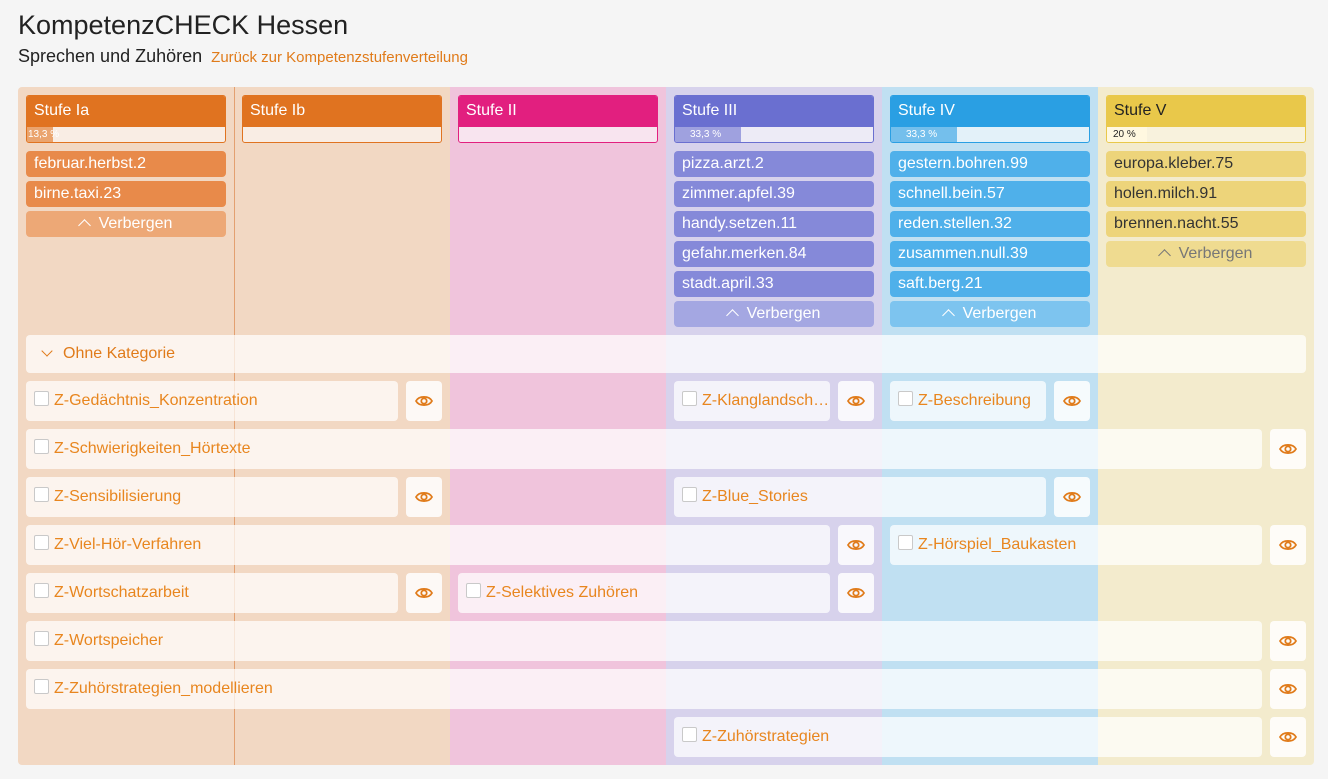 This screenshot has height=779, width=1328. Describe the element at coordinates (339, 57) in the screenshot. I see `back-to-distribution-link: Zurück zur Kompetenzstufenverteilung` at that location.